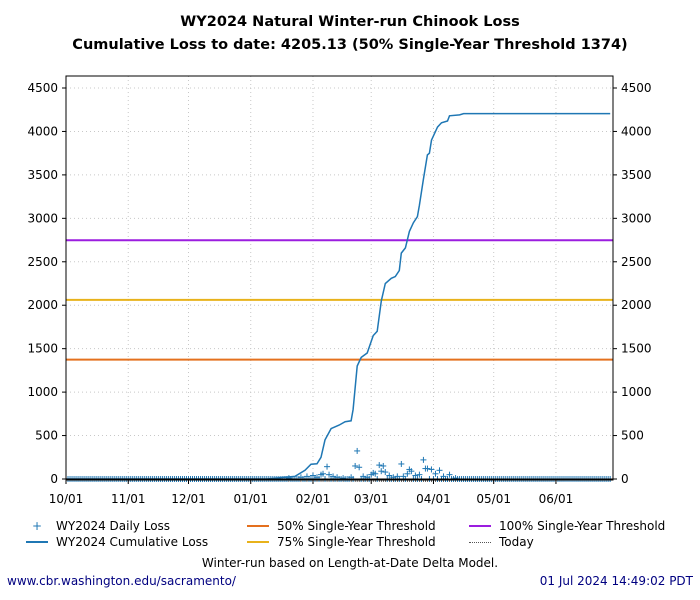 The image size is (700, 600). What do you see at coordinates (42, 131) in the screenshot?
I see `y-tick-label: 4000` at bounding box center [42, 131].